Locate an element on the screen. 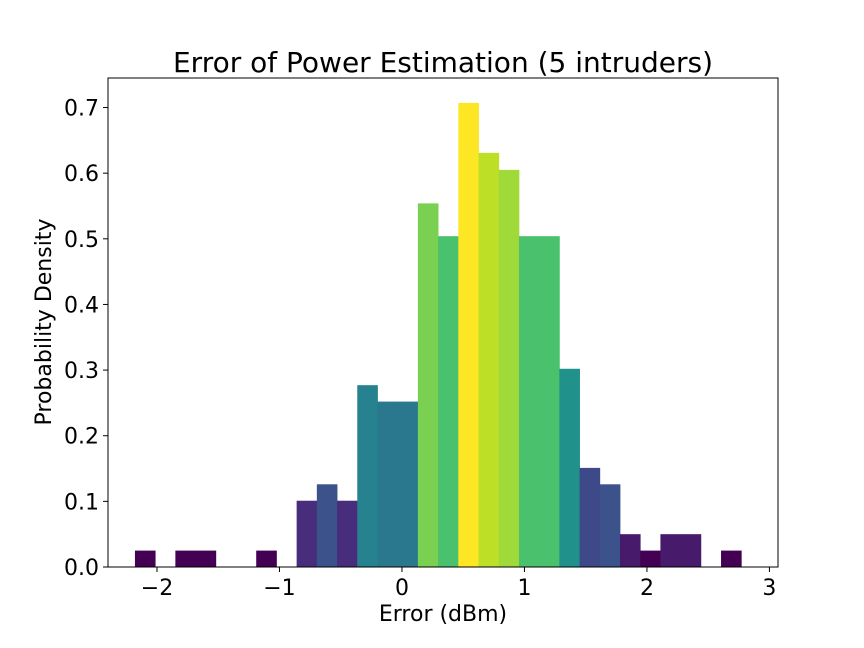  y-tick-label: 0.6 is located at coordinates (81, 174).